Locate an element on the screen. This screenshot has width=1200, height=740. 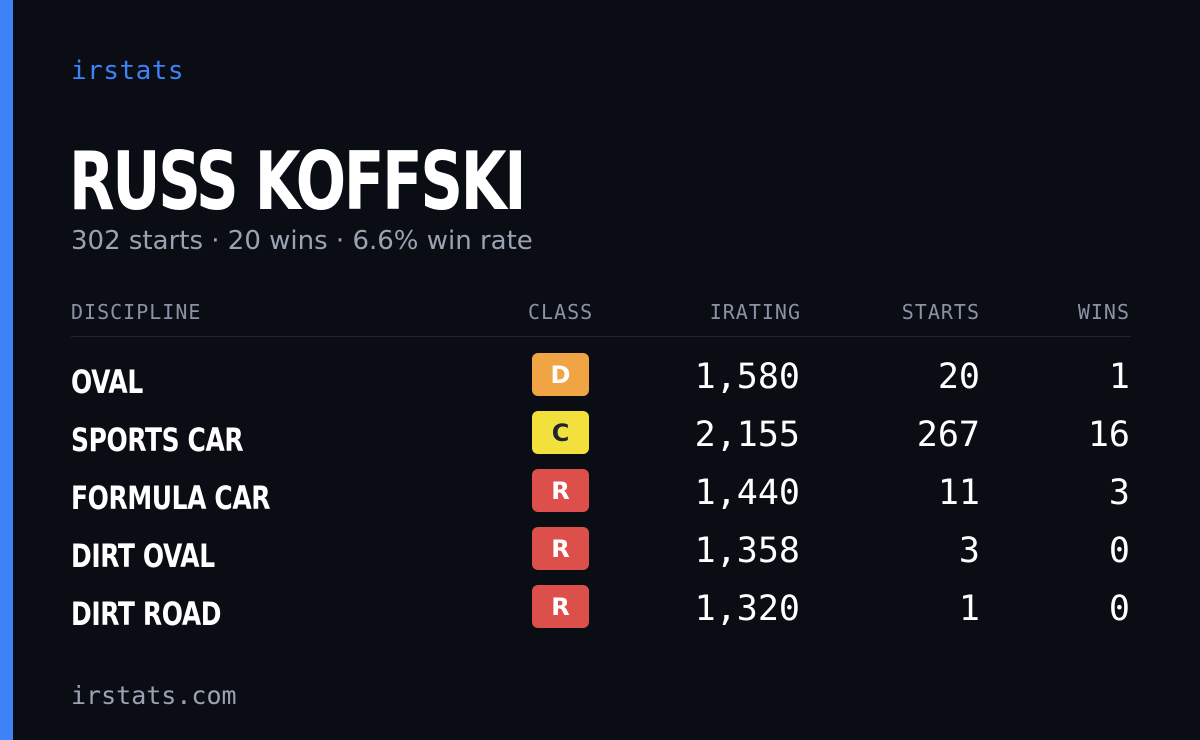
discipline-label: SPORTS CAR is located at coordinates (157, 440).